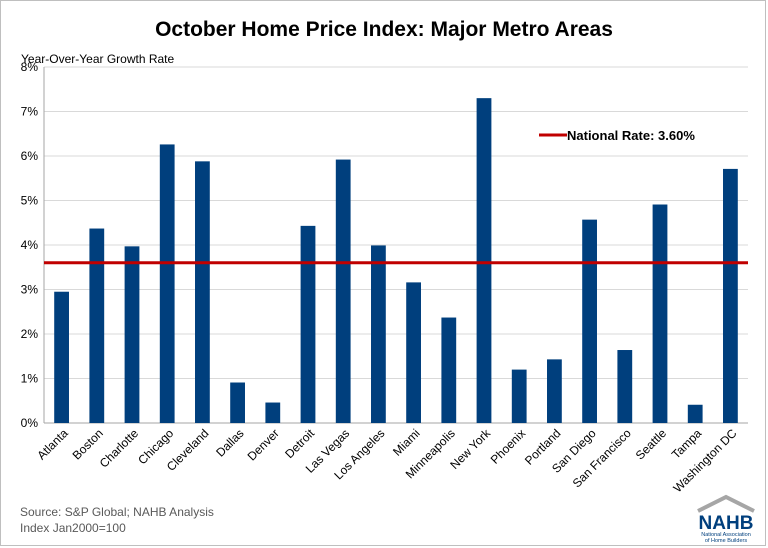 The height and width of the screenshot is (548, 768). Describe the element at coordinates (30, 67) in the screenshot. I see `y-tick-label: 8%` at that location.